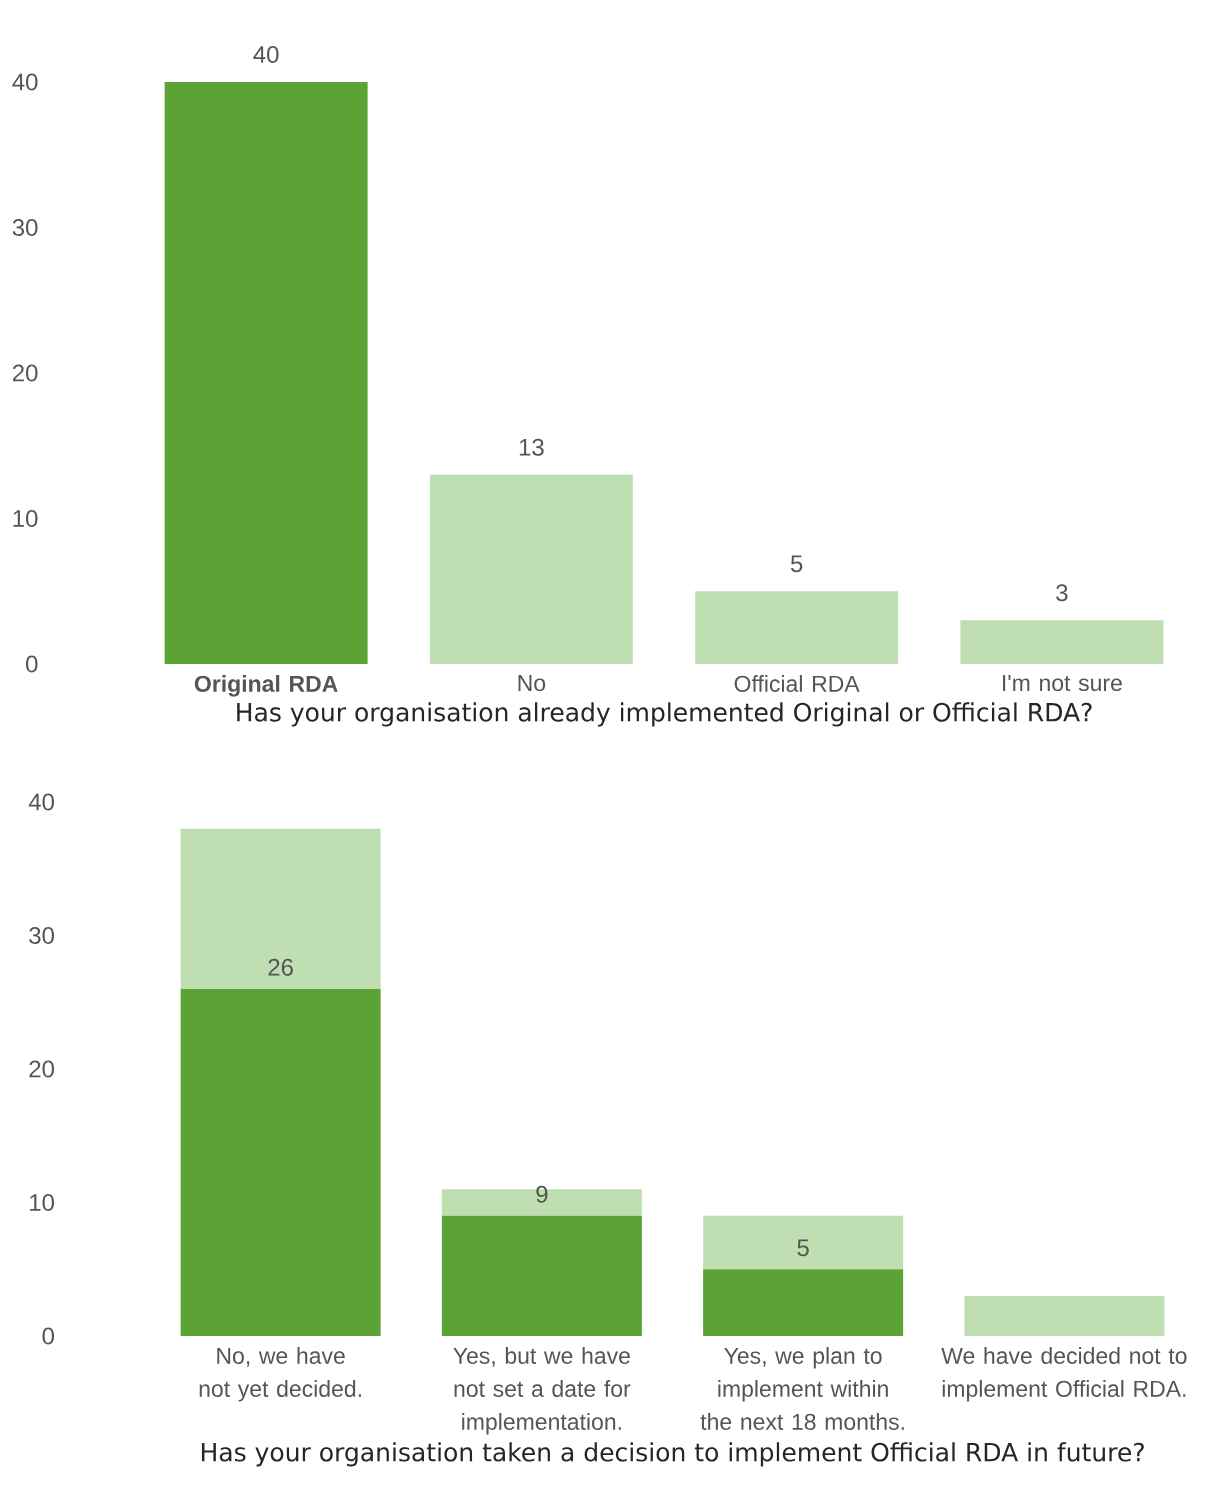 This screenshot has height=1490, width=1223. I want to click on x-tick-label: No, we have not yet decided., so click(280, 1374).